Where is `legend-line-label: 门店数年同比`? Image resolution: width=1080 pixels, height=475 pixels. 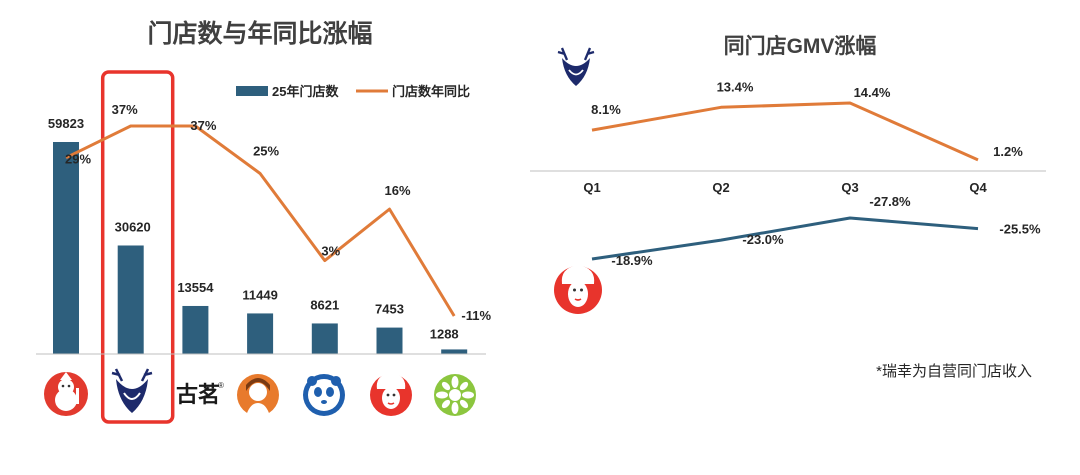
legend-line-label: 门店数年同比 is located at coordinates (431, 91).